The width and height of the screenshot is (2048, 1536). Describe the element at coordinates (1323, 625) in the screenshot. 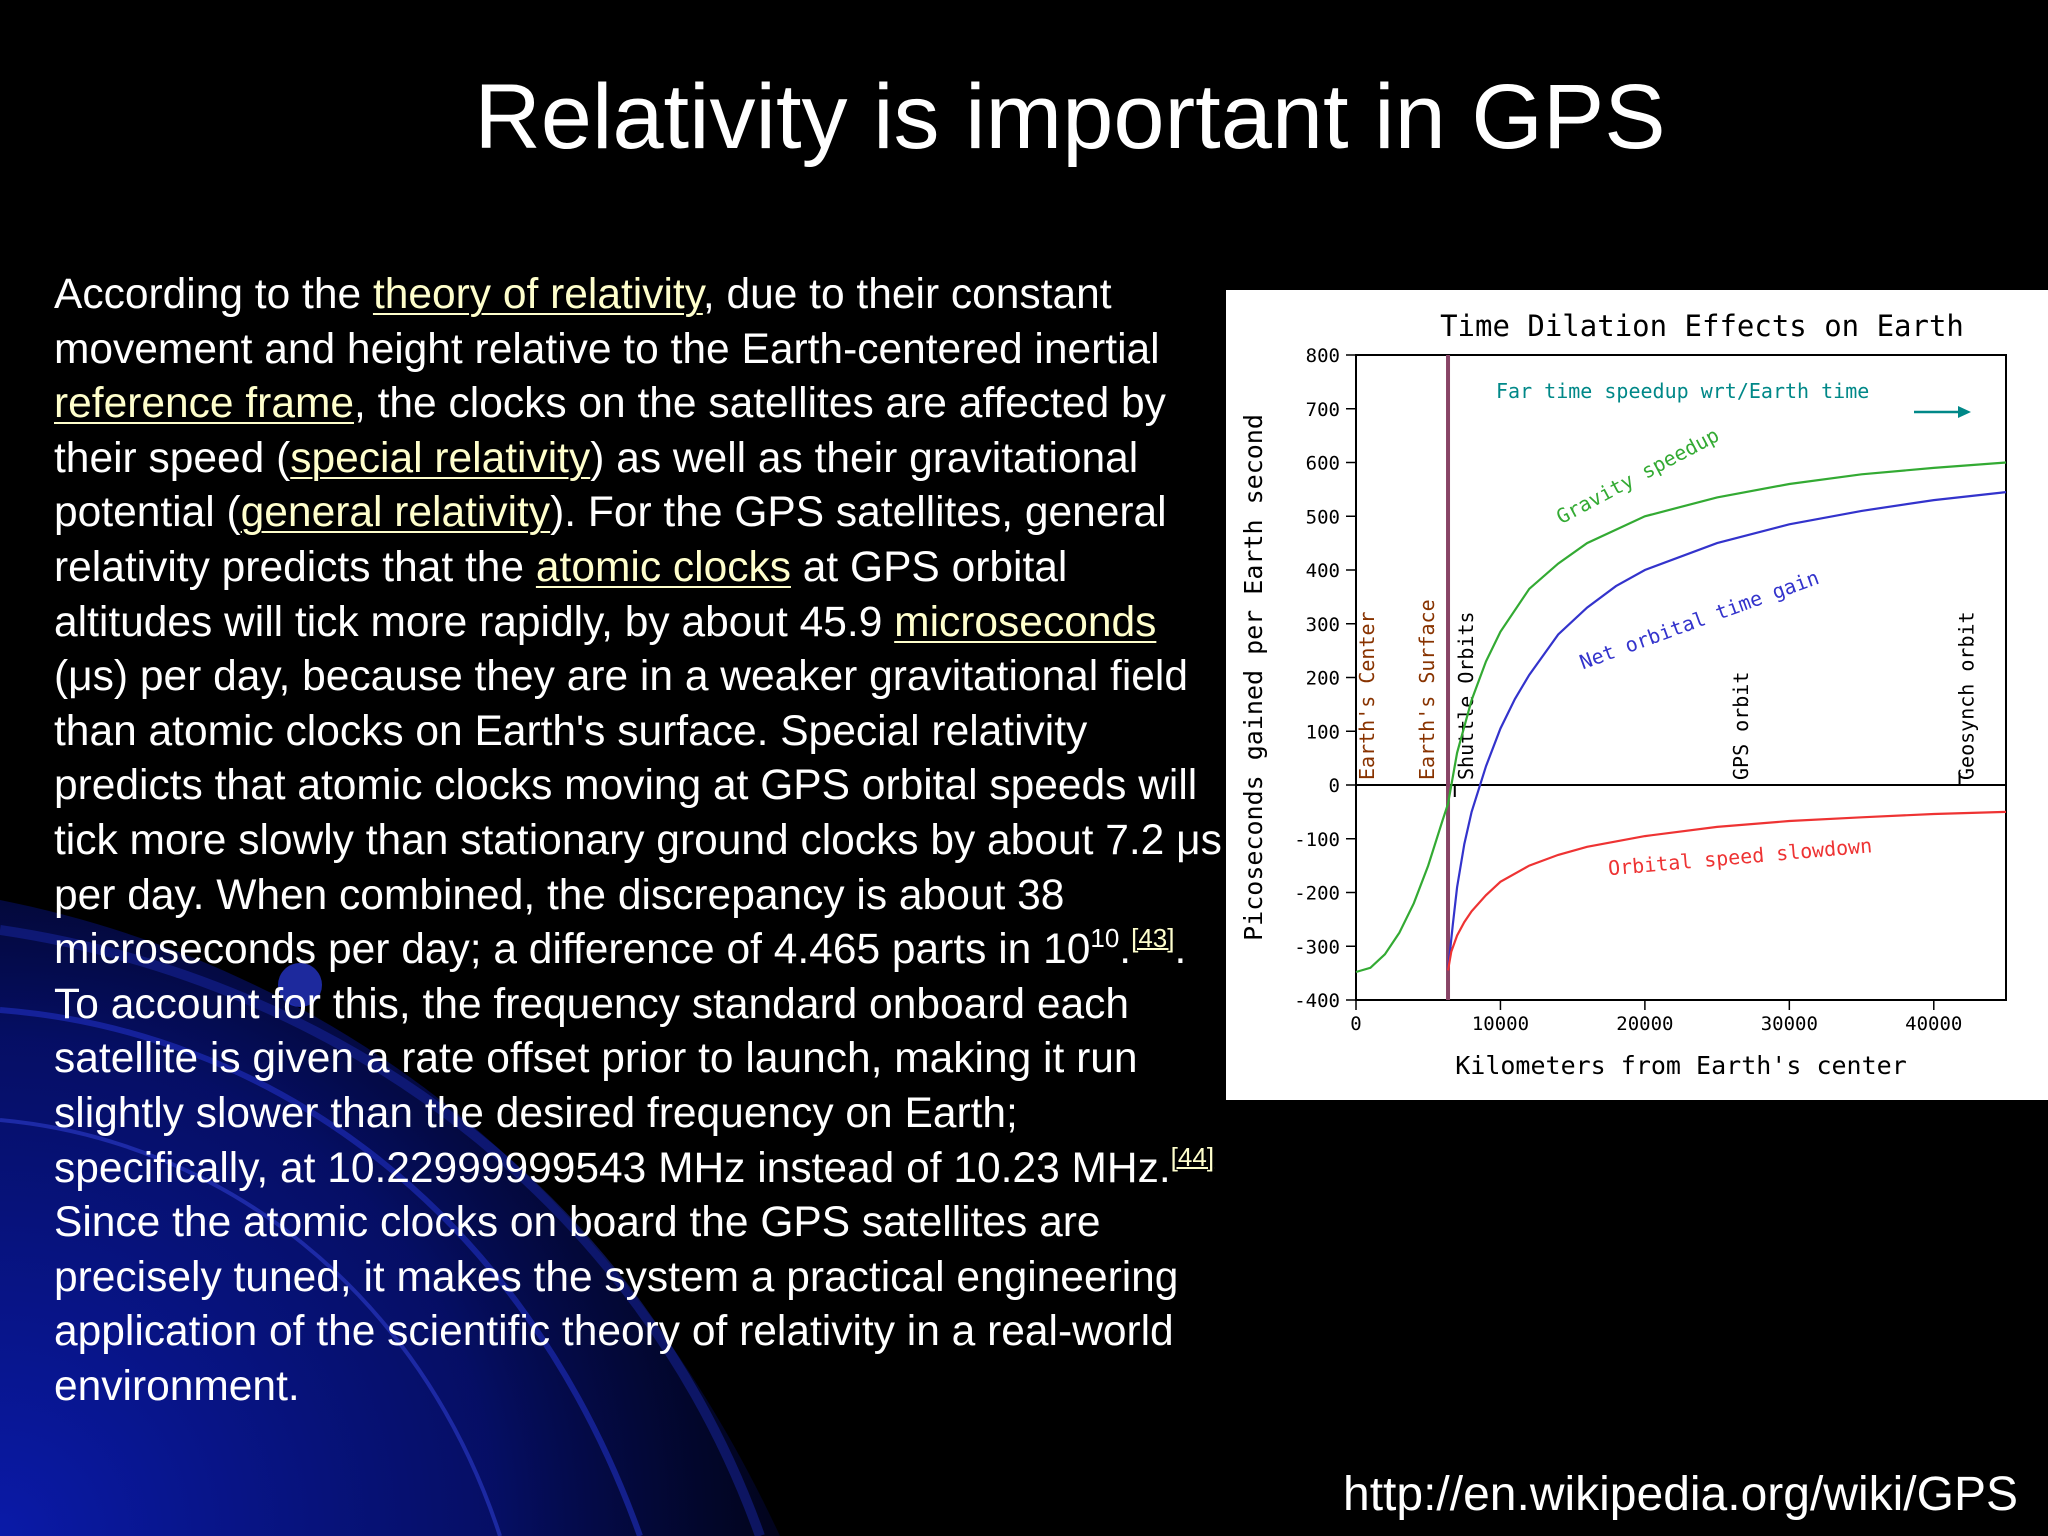

I see `y-tick-label: 300` at that location.